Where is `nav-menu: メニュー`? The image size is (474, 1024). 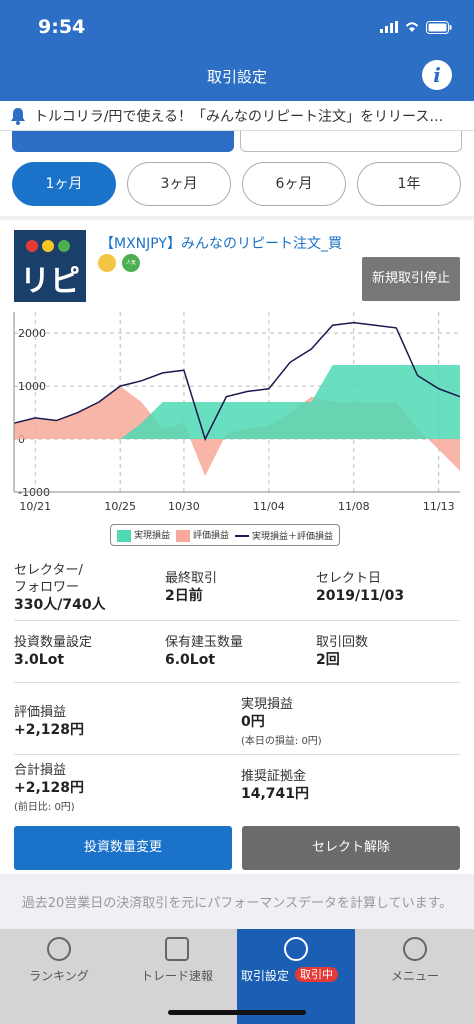
nav-menu: メニュー is located at coordinates (415, 976).